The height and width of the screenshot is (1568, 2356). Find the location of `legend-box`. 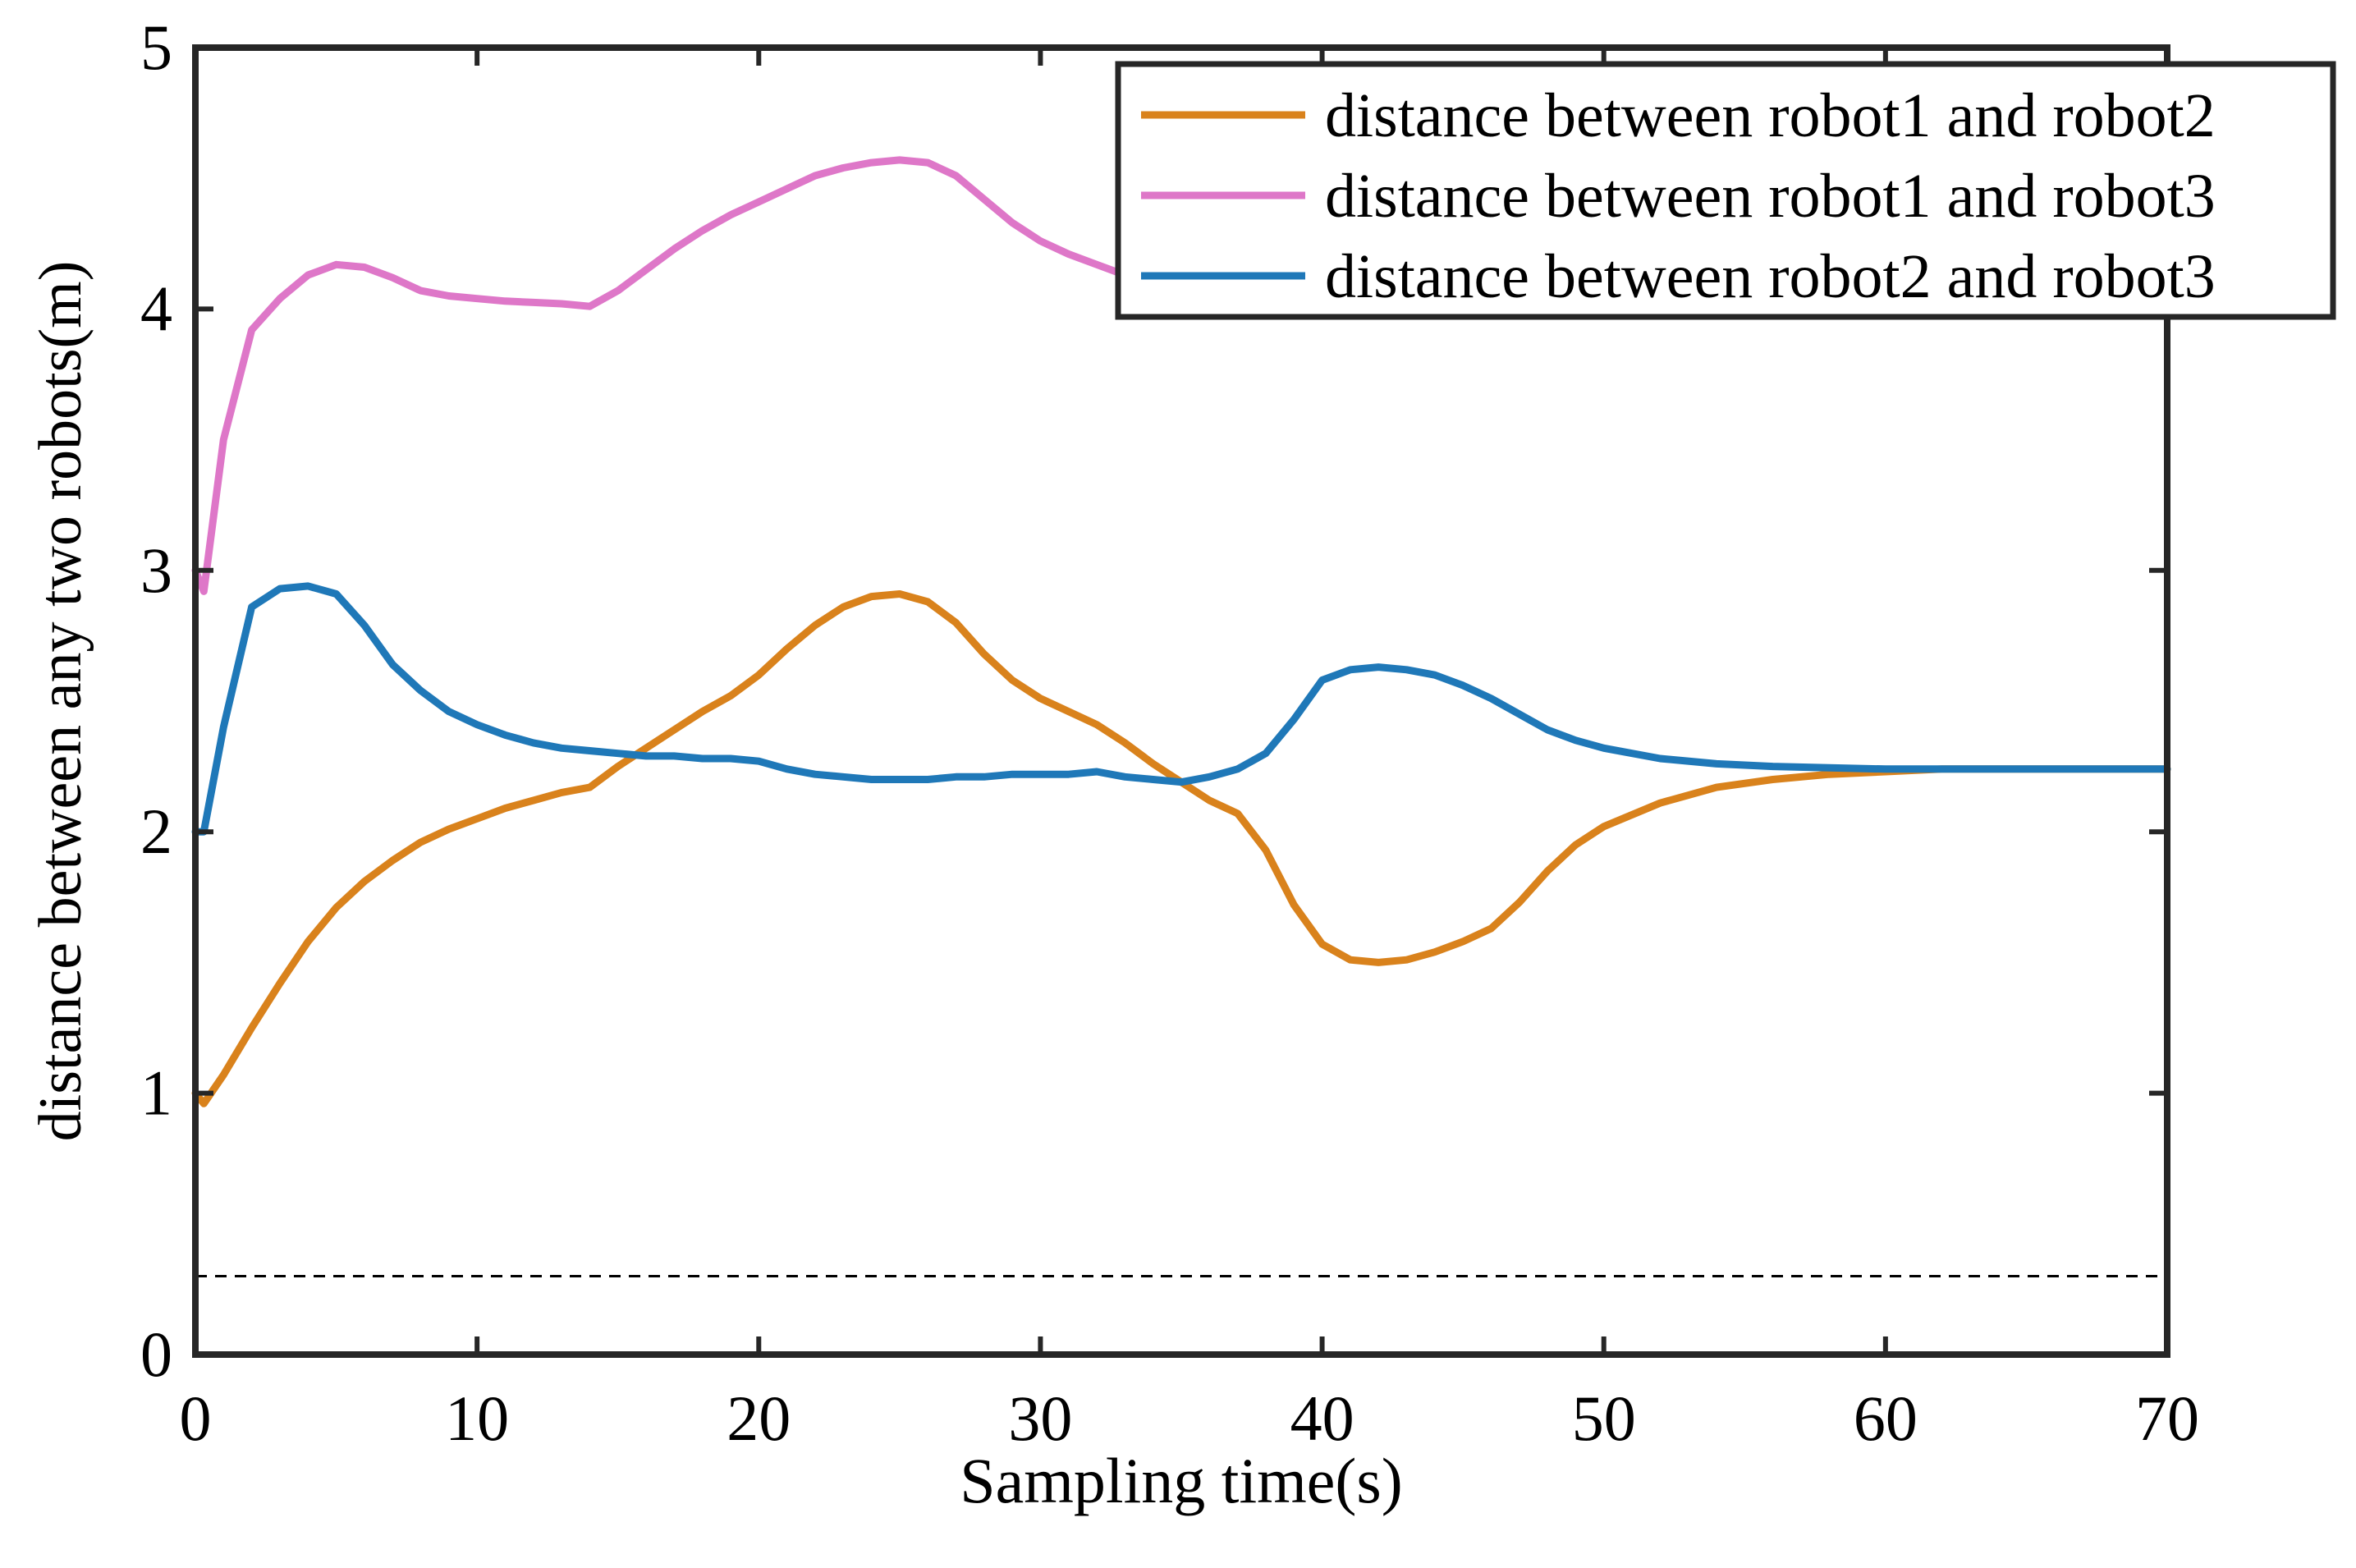

legend-box is located at coordinates (1725, 190).